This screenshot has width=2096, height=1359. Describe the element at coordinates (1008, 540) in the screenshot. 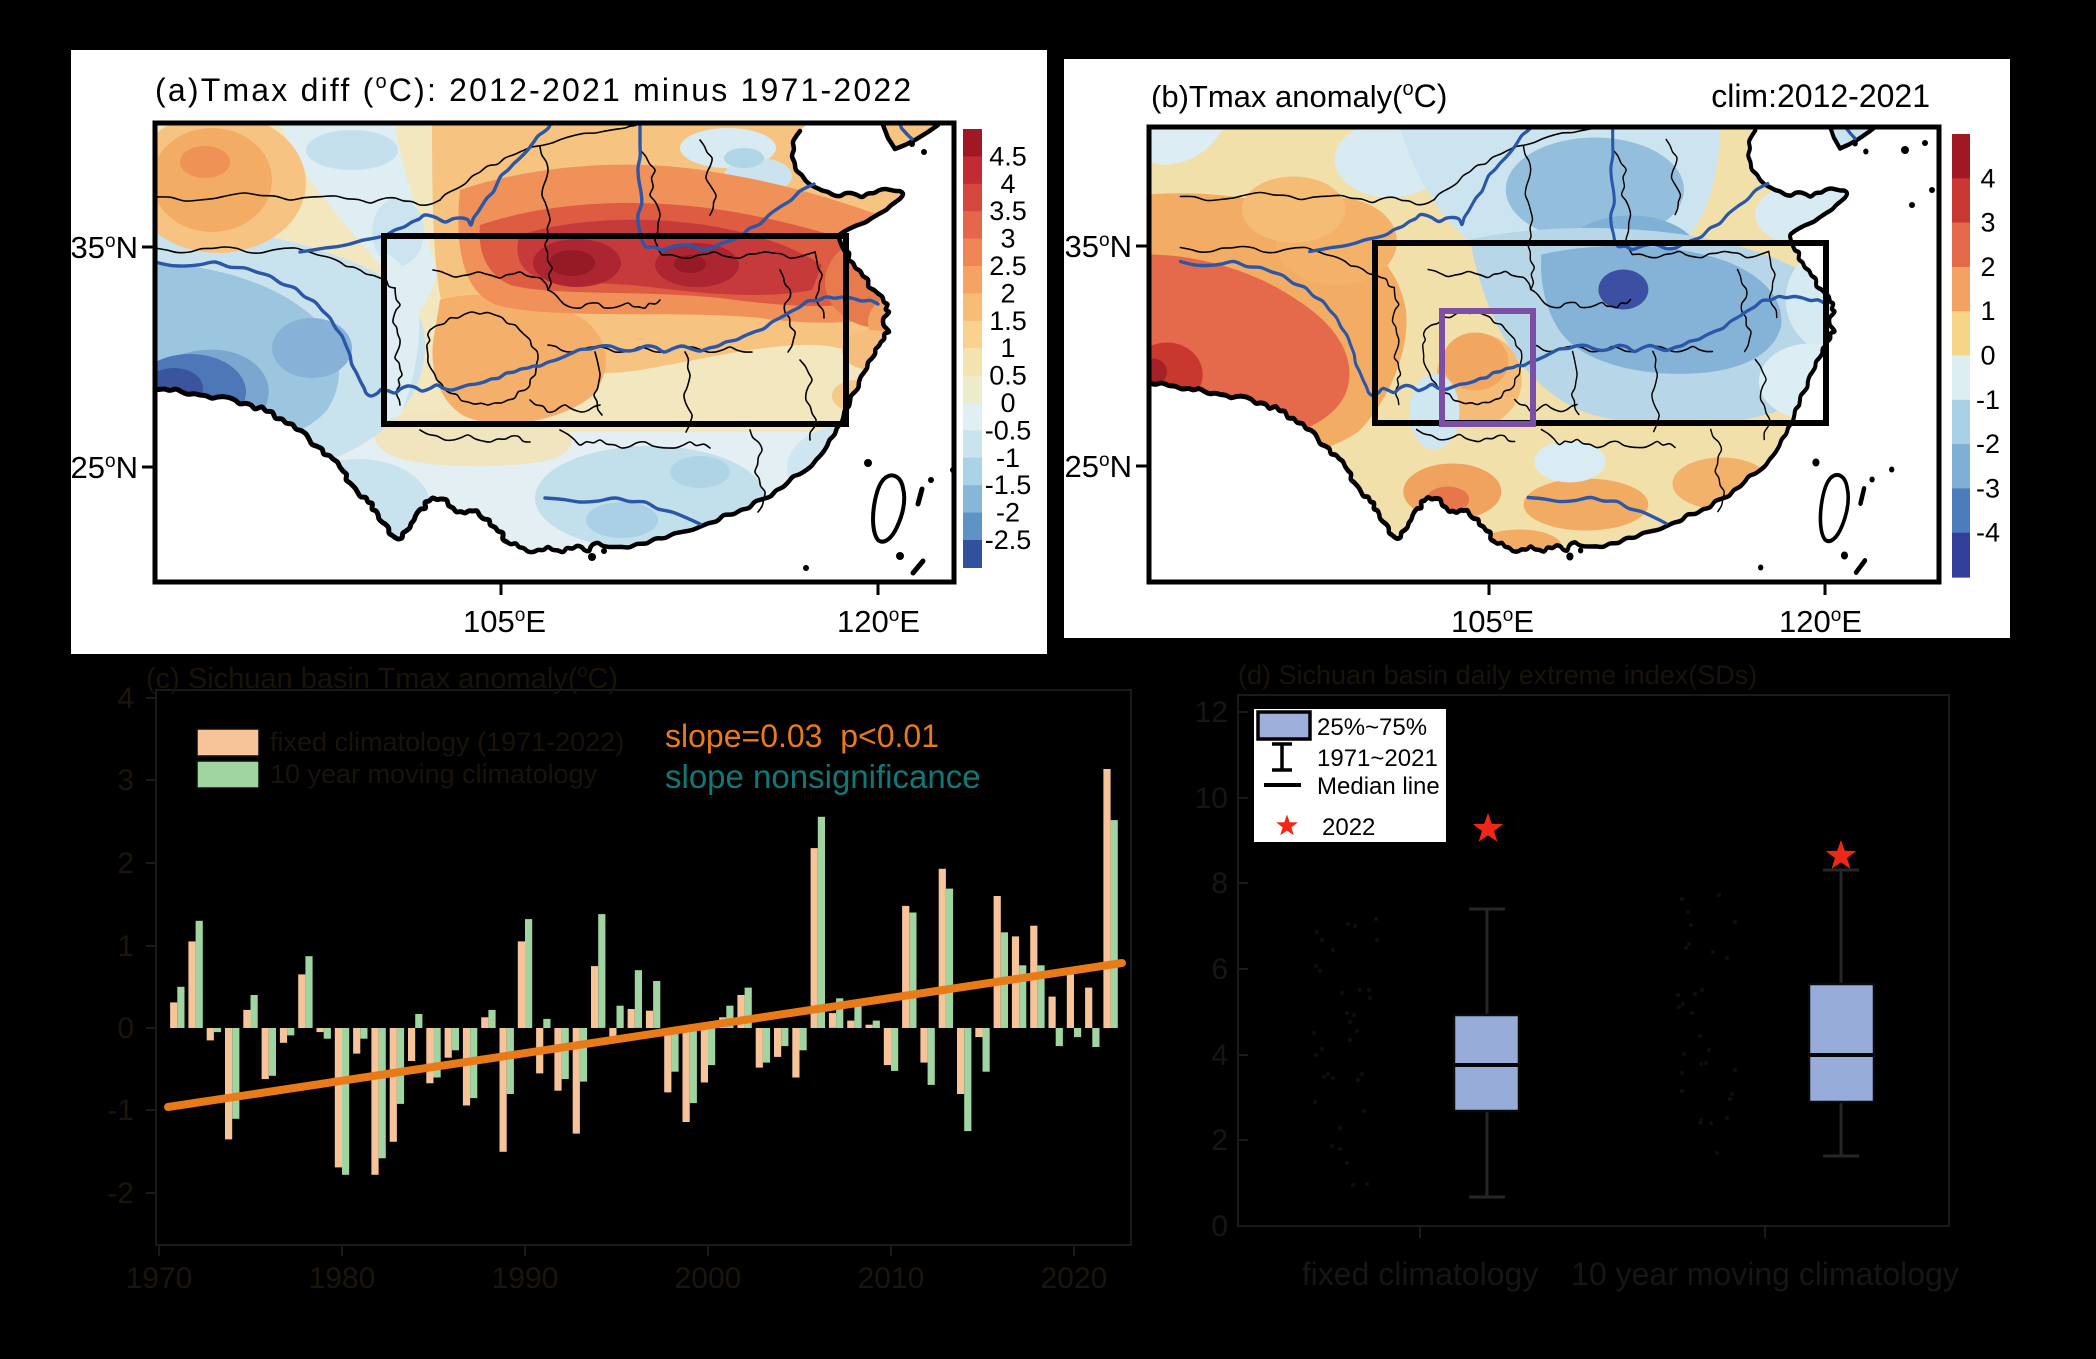

I see `svg-text: -2.5` at that location.